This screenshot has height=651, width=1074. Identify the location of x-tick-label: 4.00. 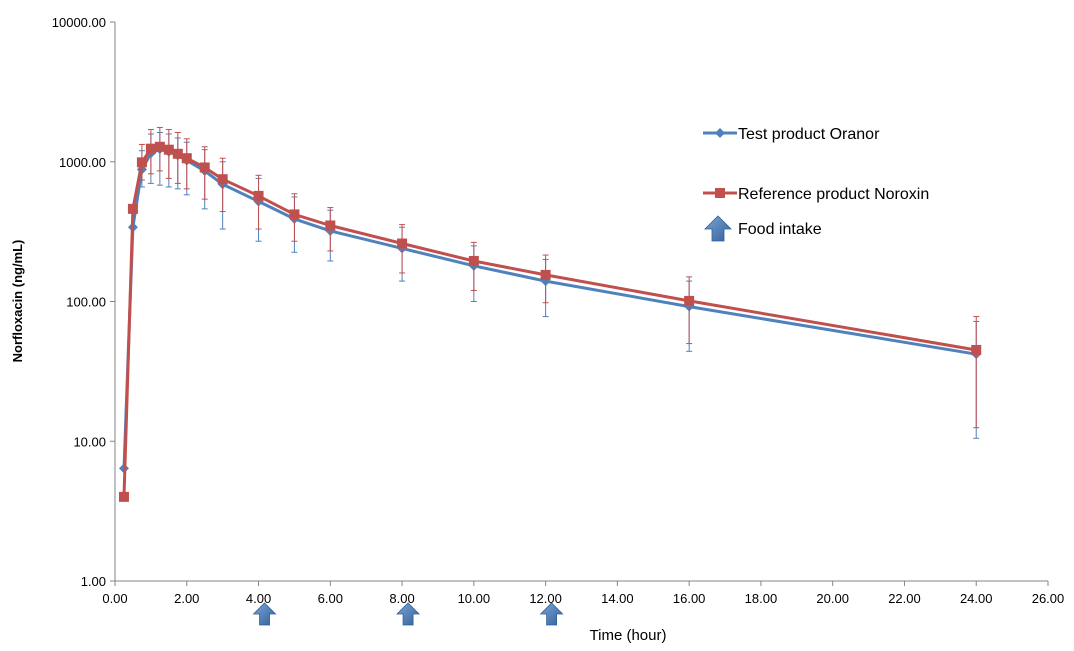
(258, 598).